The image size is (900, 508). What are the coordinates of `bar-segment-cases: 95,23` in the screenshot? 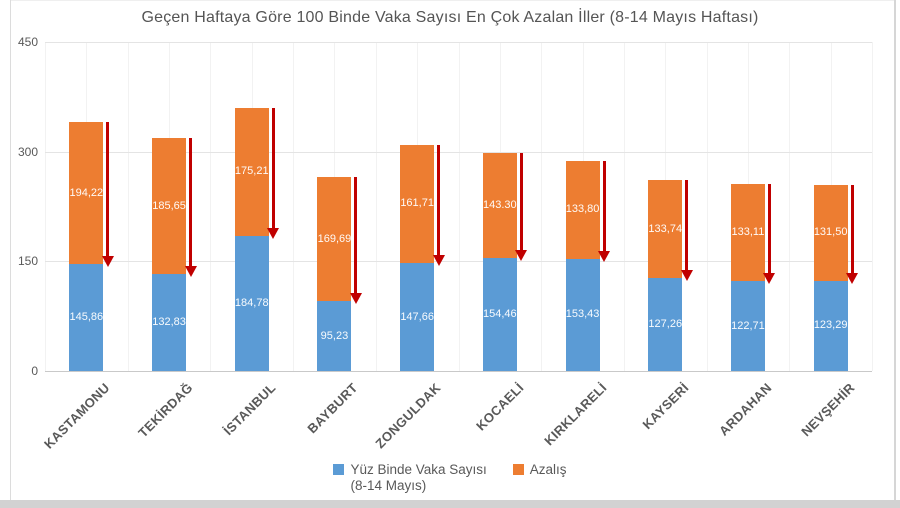 It's located at (334, 336).